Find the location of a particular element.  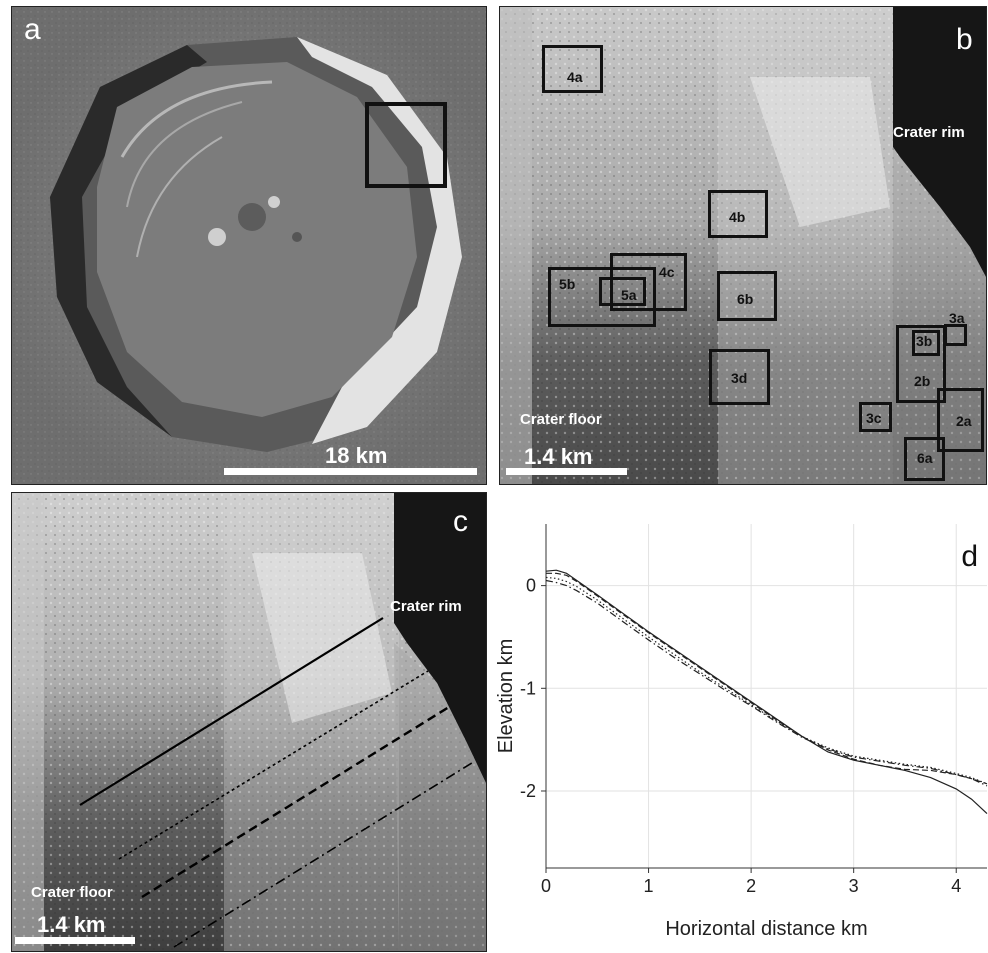

series-line-dashdot is located at coordinates (766, 683).